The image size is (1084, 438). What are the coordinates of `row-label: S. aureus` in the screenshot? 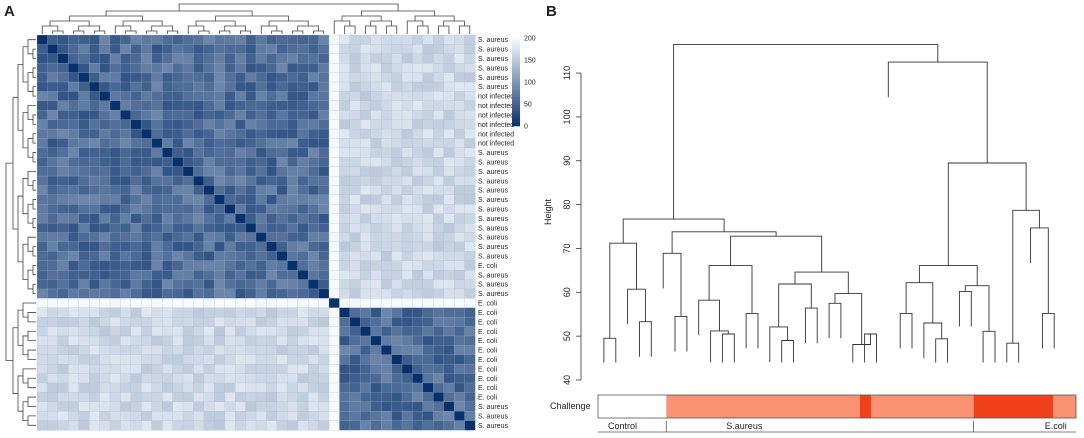 It's located at (493, 416).